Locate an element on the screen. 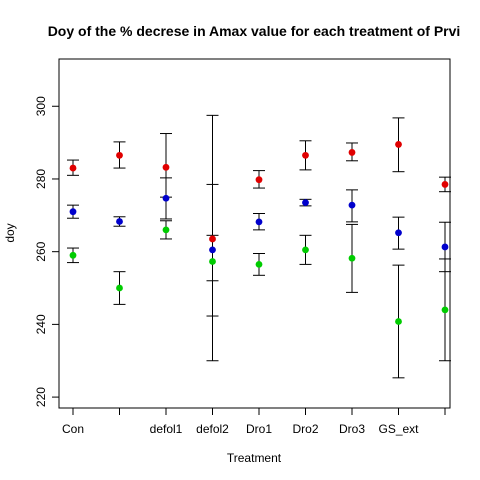 This screenshot has height=480, width=480. x-tick-label: Dro2 is located at coordinates (305, 429).